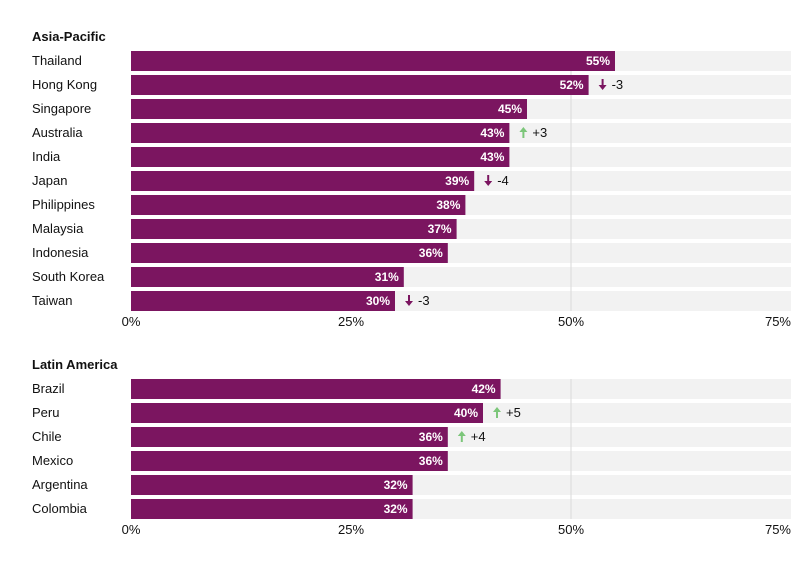  Describe the element at coordinates (52, 300) in the screenshot. I see `category-label: Taiwan` at that location.